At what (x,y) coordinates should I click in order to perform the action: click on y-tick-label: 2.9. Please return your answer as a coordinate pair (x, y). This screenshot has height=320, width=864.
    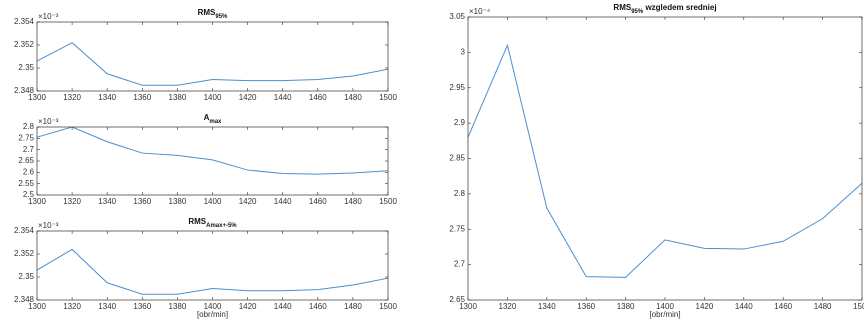
    Looking at the image, I should click on (460, 122).